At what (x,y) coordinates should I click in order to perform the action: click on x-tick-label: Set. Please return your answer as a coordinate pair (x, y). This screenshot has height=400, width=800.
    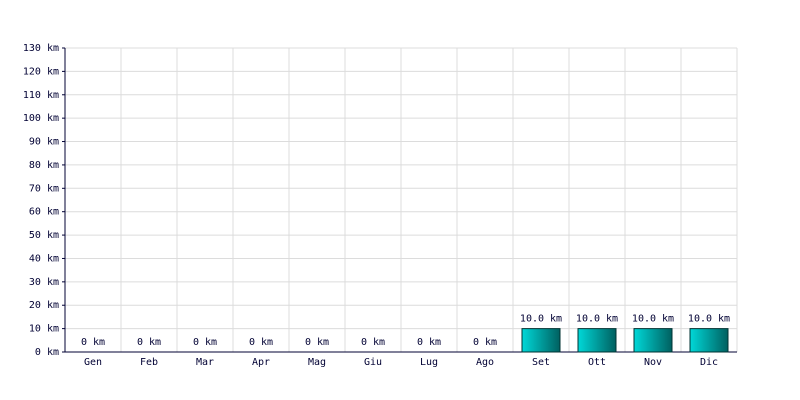
    Looking at the image, I should click on (541, 362).